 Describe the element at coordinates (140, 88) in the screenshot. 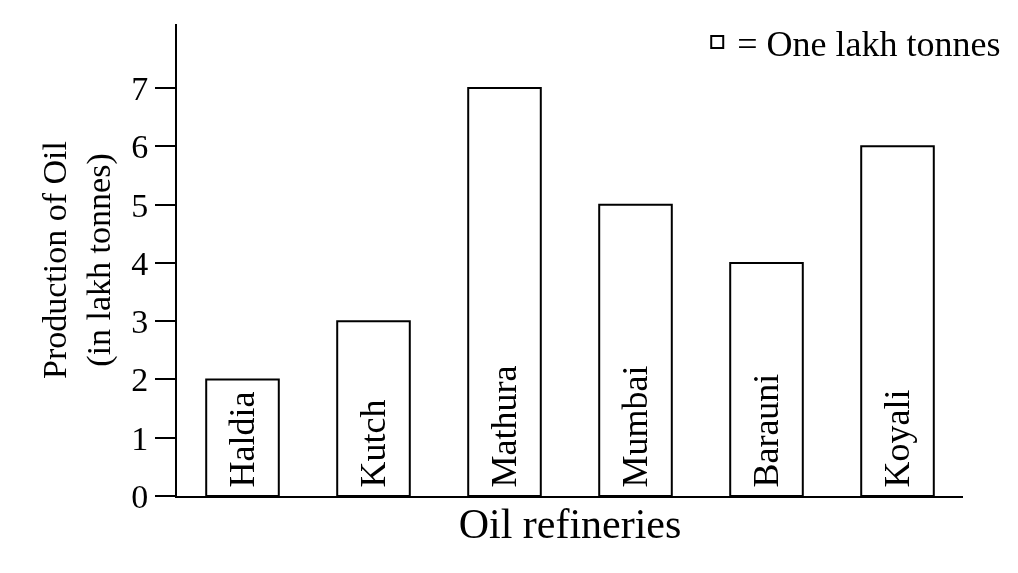

I see `y-tick-label: 7` at that location.